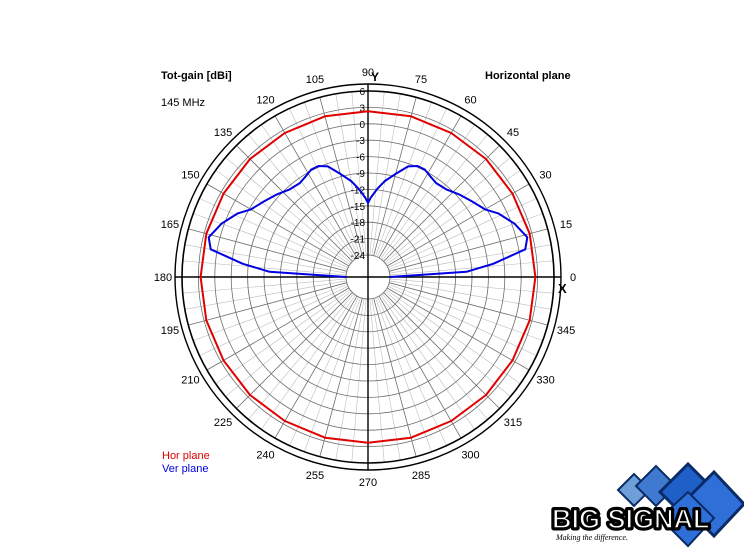 This screenshot has height=558, width=745. I want to click on r-tick-label: -21, so click(358, 240).